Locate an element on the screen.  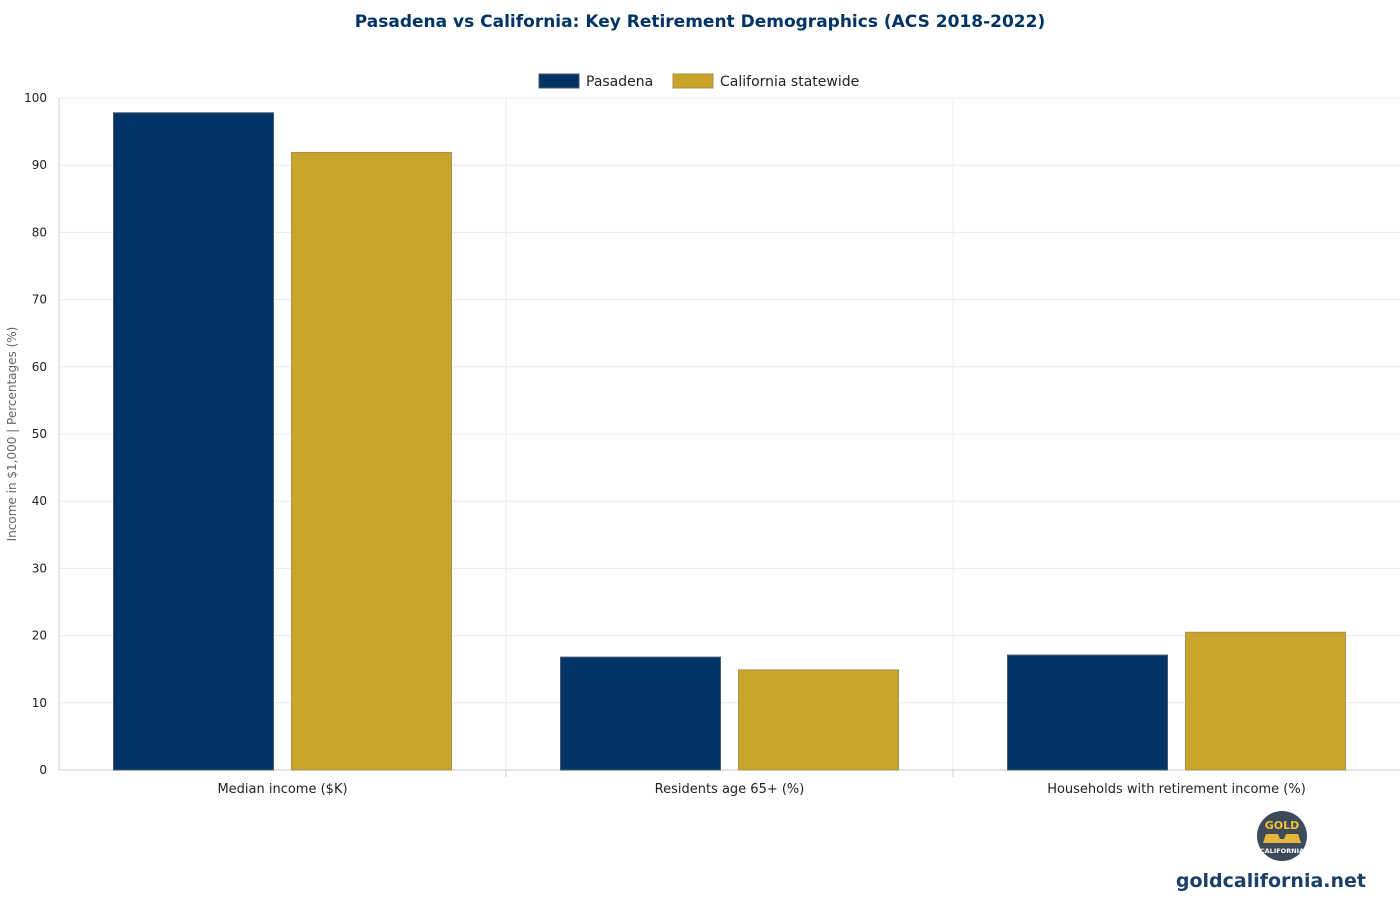
x-tick-label-0: Median income ($K) is located at coordinates (282, 789).